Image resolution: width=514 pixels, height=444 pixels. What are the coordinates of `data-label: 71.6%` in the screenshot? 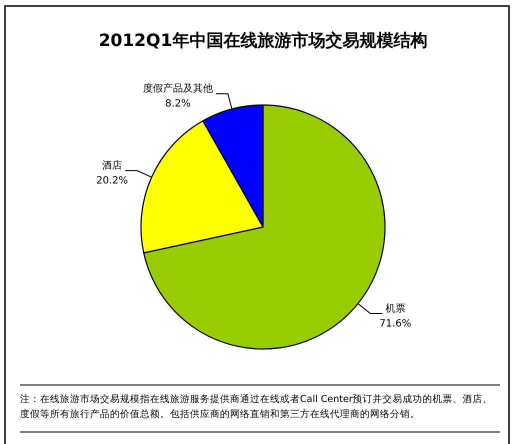 It's located at (395, 324).